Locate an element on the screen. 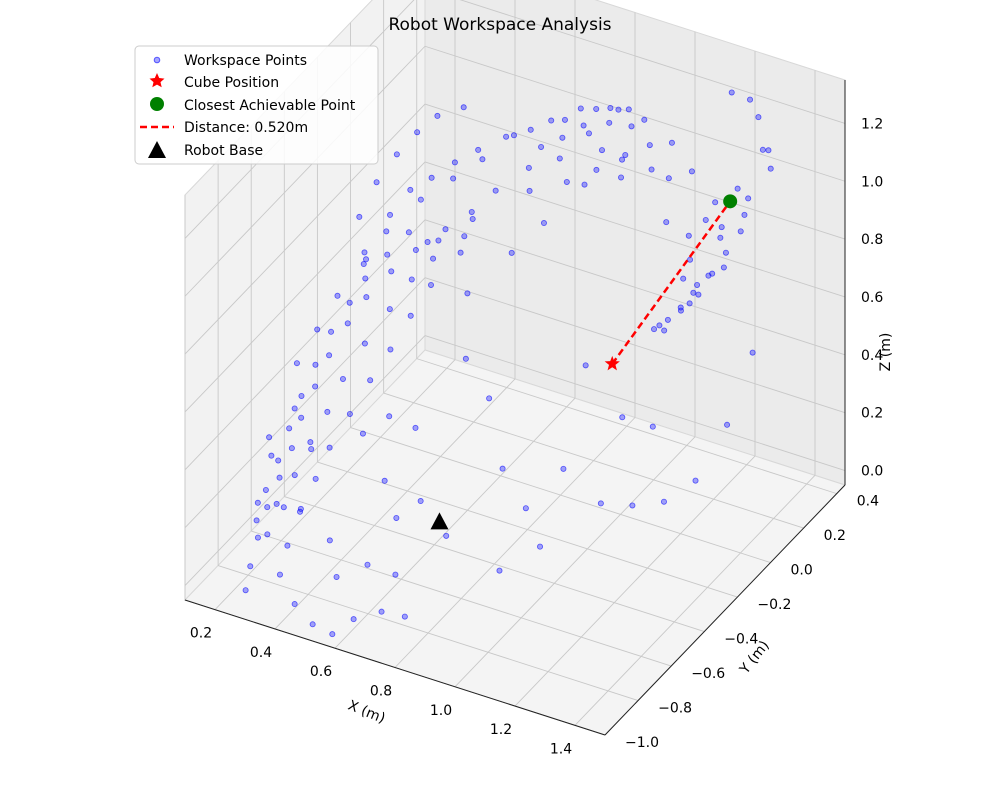  x-axis-line is located at coordinates (395, 667).